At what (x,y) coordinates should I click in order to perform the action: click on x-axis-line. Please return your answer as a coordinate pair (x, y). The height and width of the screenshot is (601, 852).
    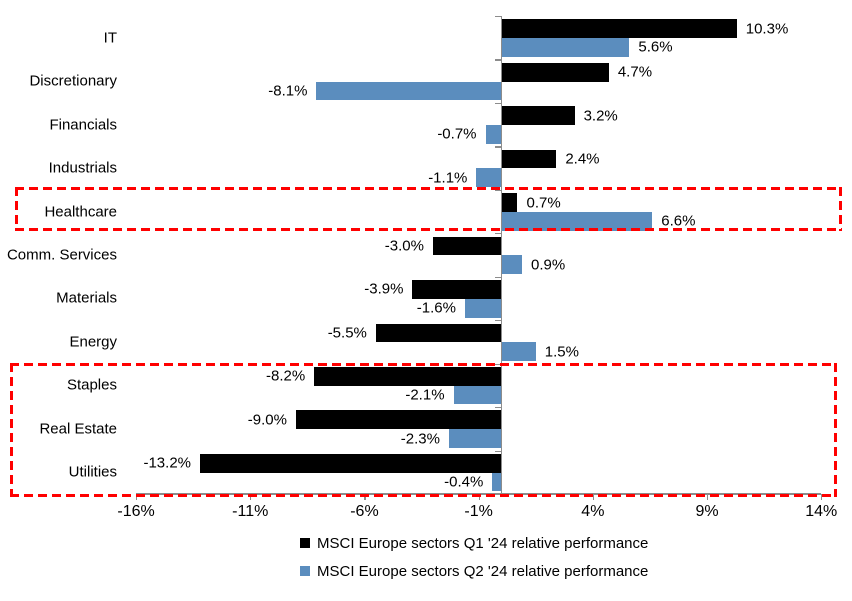
    Looking at the image, I should click on (479, 494).